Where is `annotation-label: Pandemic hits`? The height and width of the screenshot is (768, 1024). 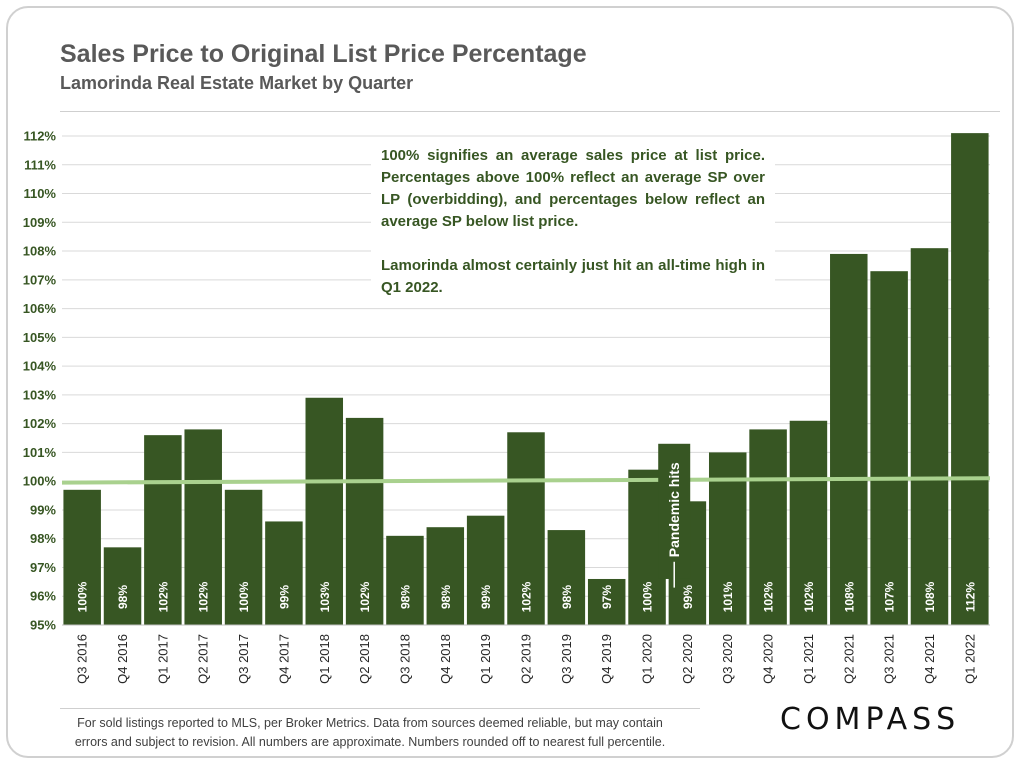
annotation-label: Pandemic hits is located at coordinates (674, 509).